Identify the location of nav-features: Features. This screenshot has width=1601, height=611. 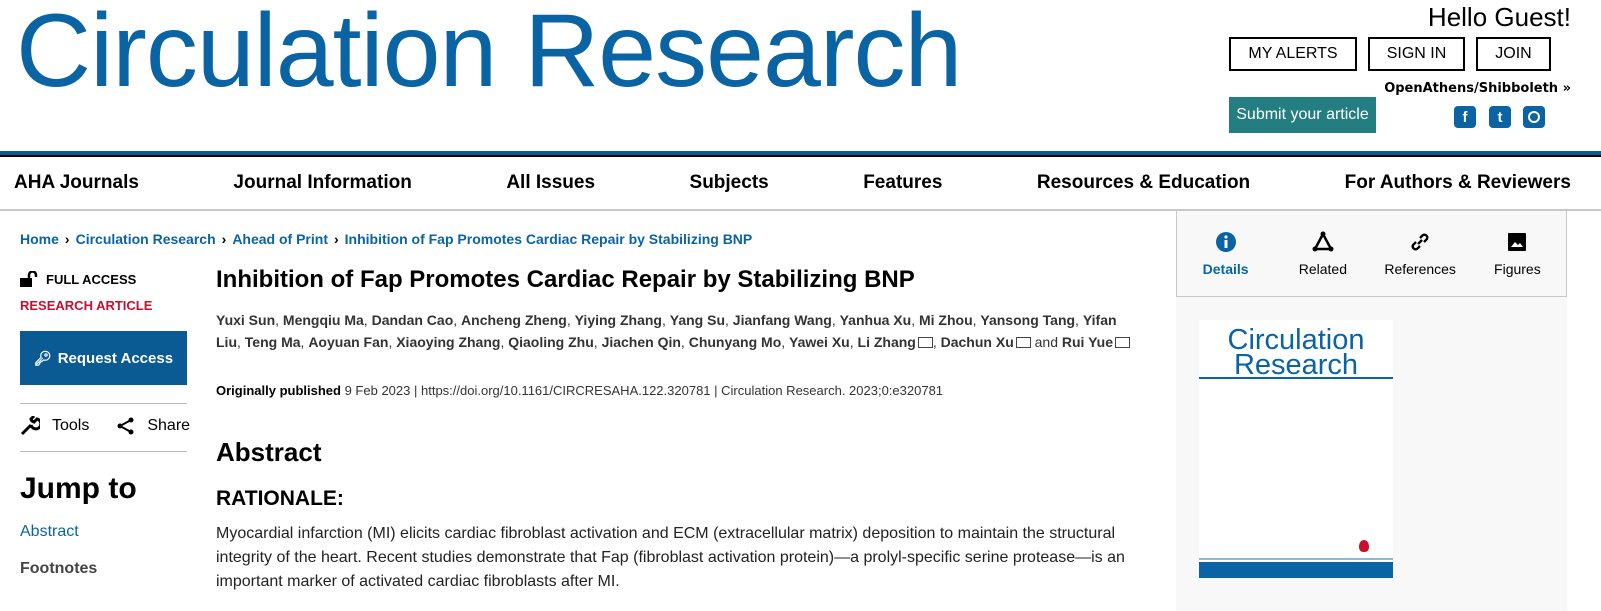
(903, 182).